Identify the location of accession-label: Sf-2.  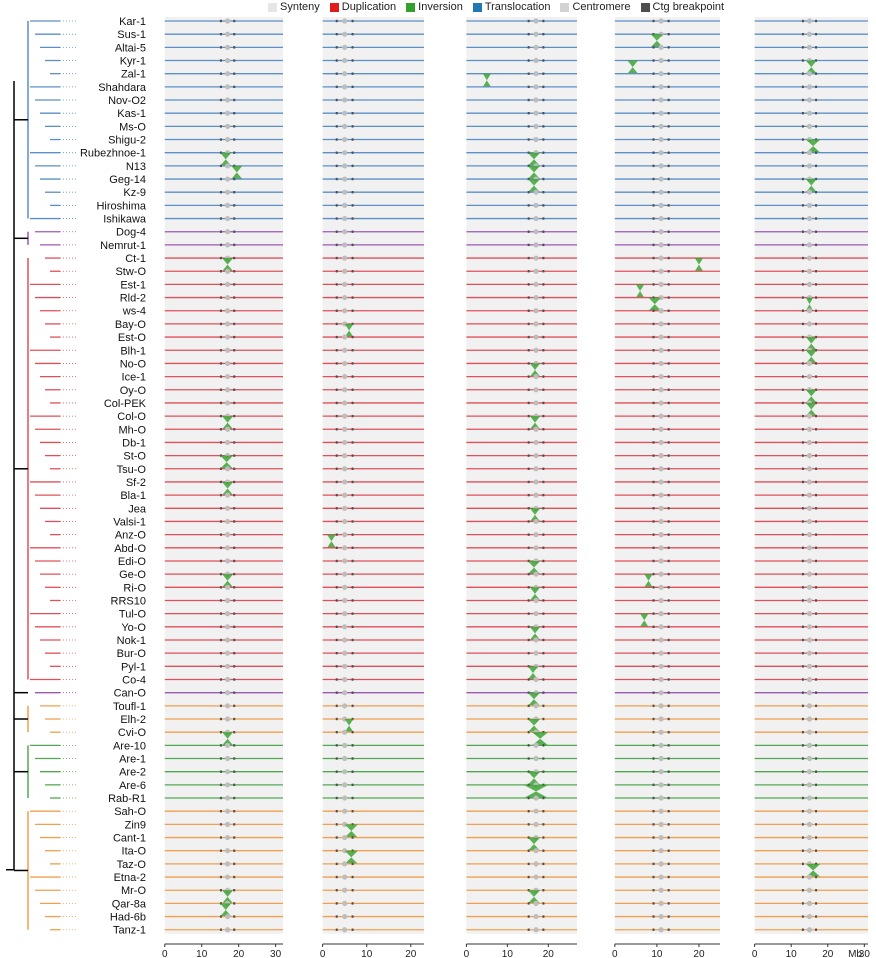
(136, 483).